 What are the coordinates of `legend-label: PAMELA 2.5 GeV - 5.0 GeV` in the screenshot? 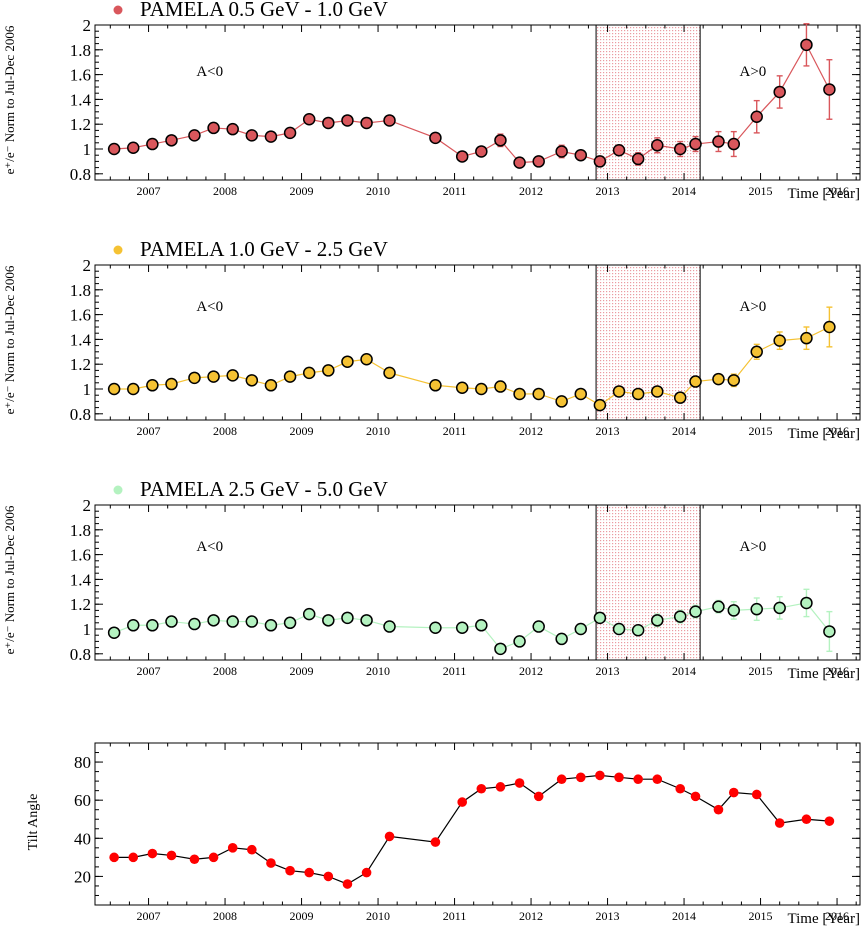 It's located at (264, 489).